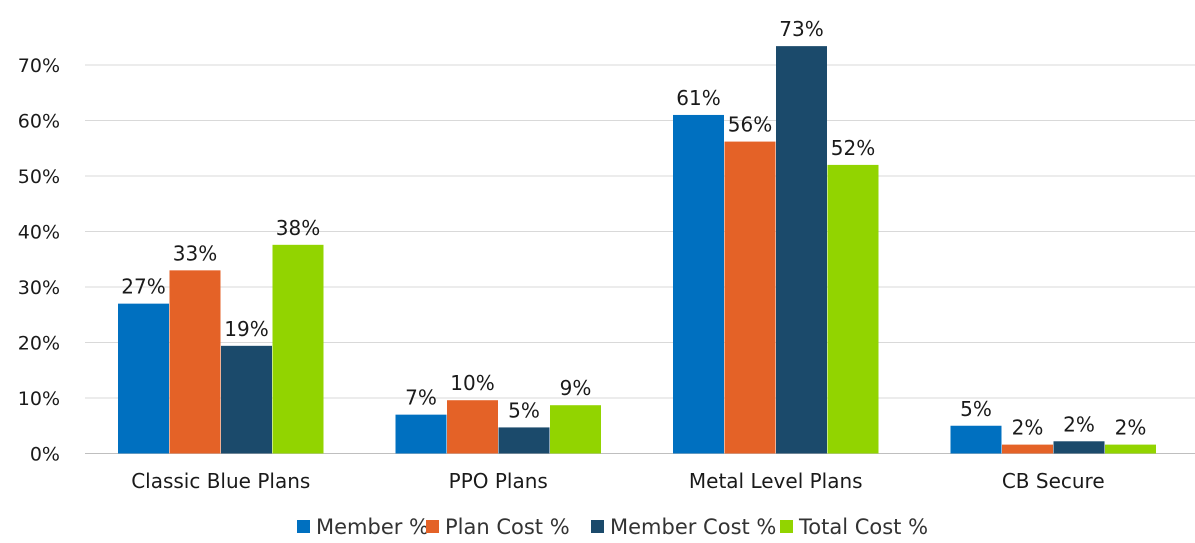 This screenshot has height=543, width=1195. What do you see at coordinates (39, 344) in the screenshot?
I see `y-tick-label: 20%` at bounding box center [39, 344].